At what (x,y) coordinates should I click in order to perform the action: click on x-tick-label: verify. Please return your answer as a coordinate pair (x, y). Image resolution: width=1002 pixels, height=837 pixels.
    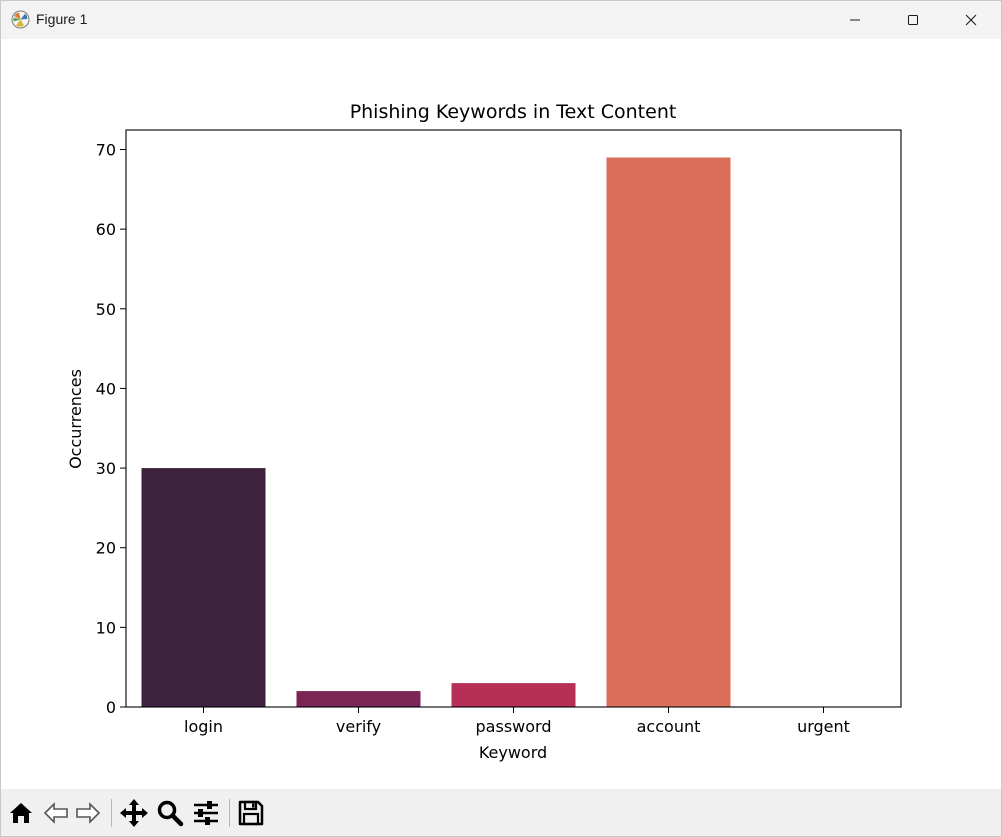
    Looking at the image, I should click on (358, 726).